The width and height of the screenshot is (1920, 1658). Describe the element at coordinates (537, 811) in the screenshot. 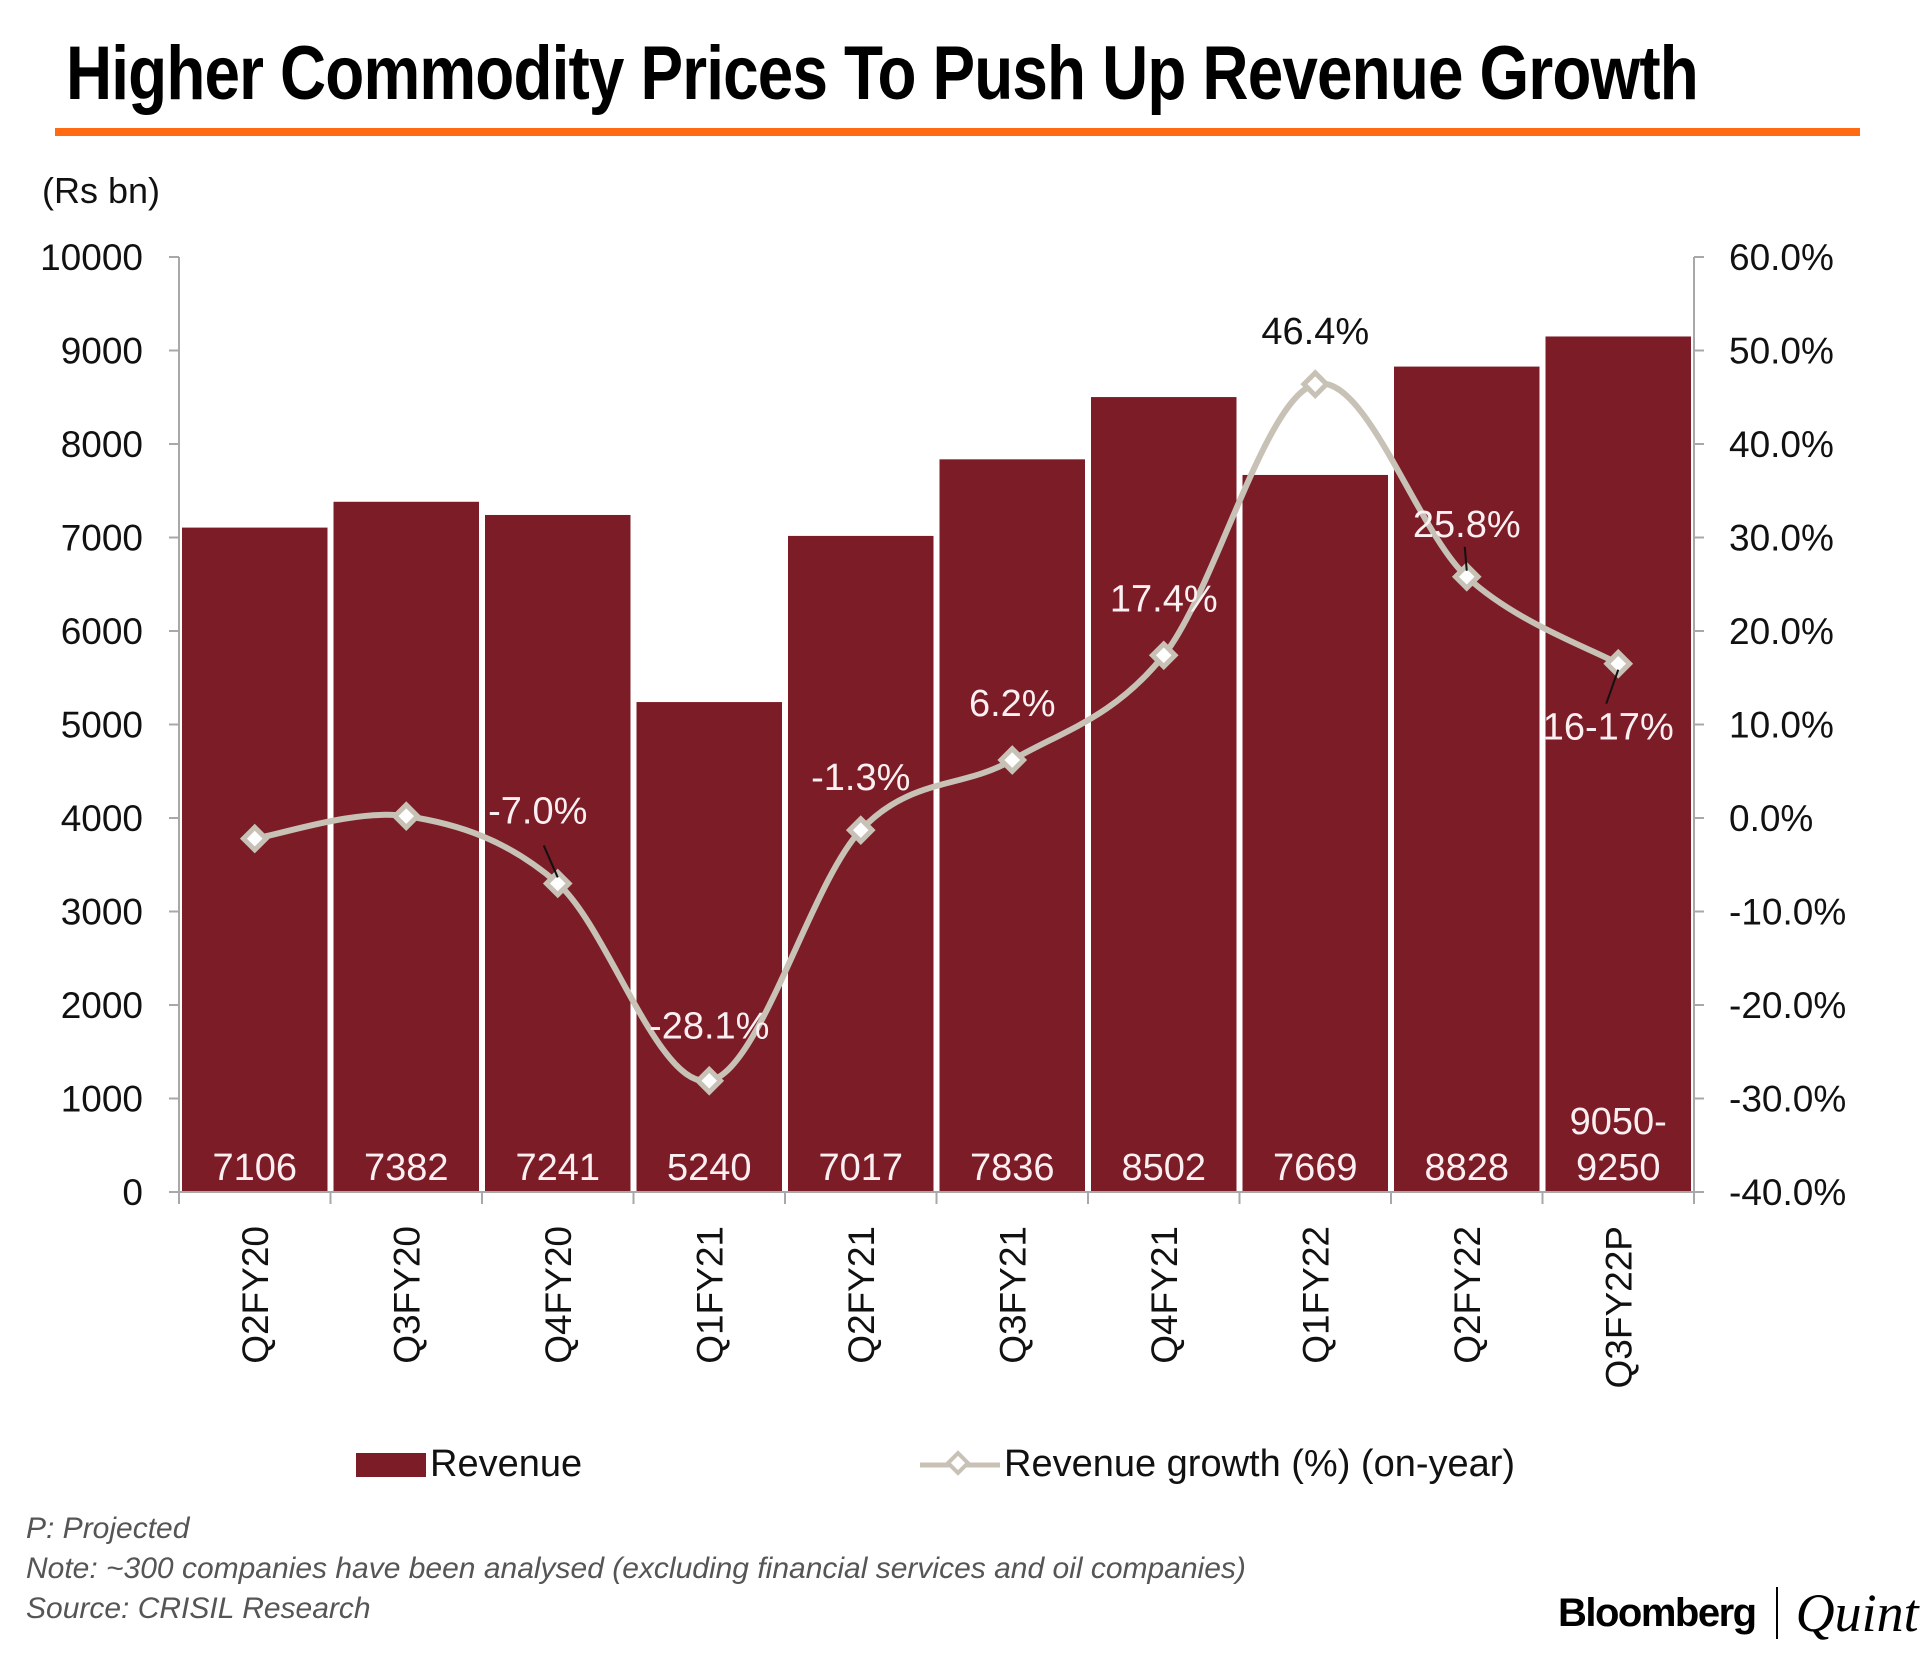

I see `growth-value-label: -7.0%` at that location.